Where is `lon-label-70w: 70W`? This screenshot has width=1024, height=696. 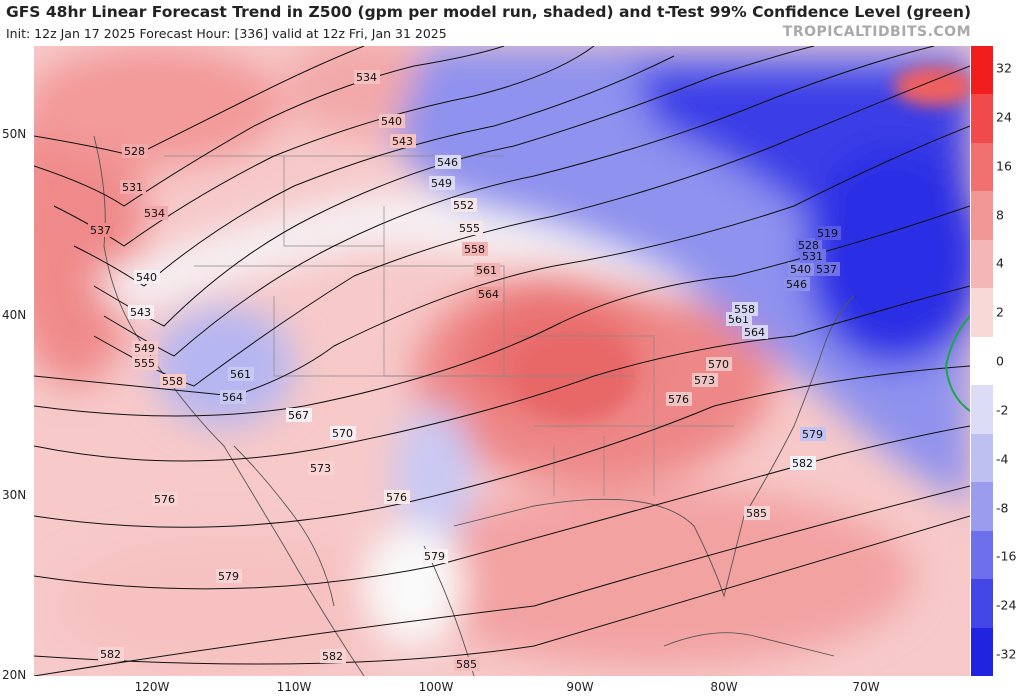
lon-label-70w: 70W is located at coordinates (866, 687).